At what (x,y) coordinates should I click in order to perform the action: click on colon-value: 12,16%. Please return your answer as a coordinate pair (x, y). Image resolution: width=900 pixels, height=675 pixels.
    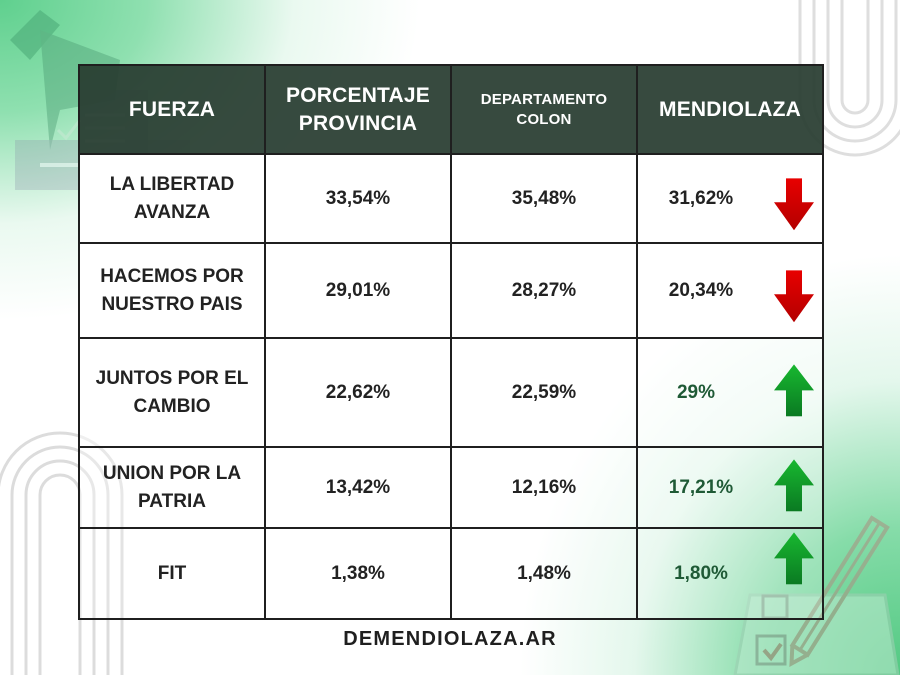
    Looking at the image, I should click on (544, 487).